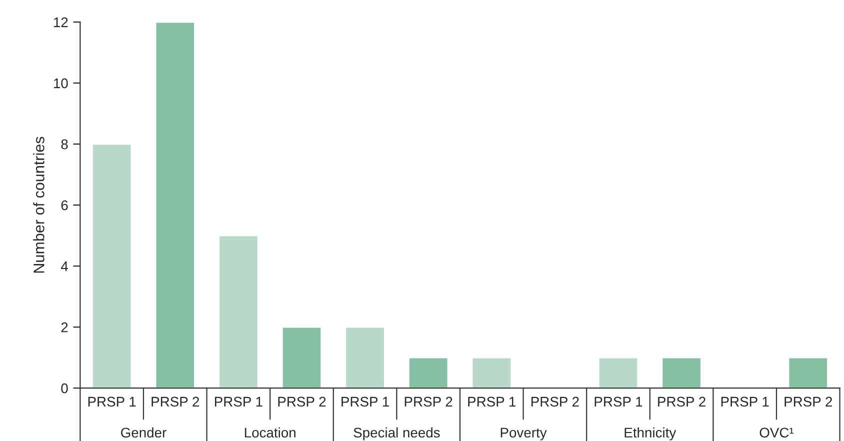 Image resolution: width=844 pixels, height=441 pixels. I want to click on series-label: PRSP 1, so click(112, 401).